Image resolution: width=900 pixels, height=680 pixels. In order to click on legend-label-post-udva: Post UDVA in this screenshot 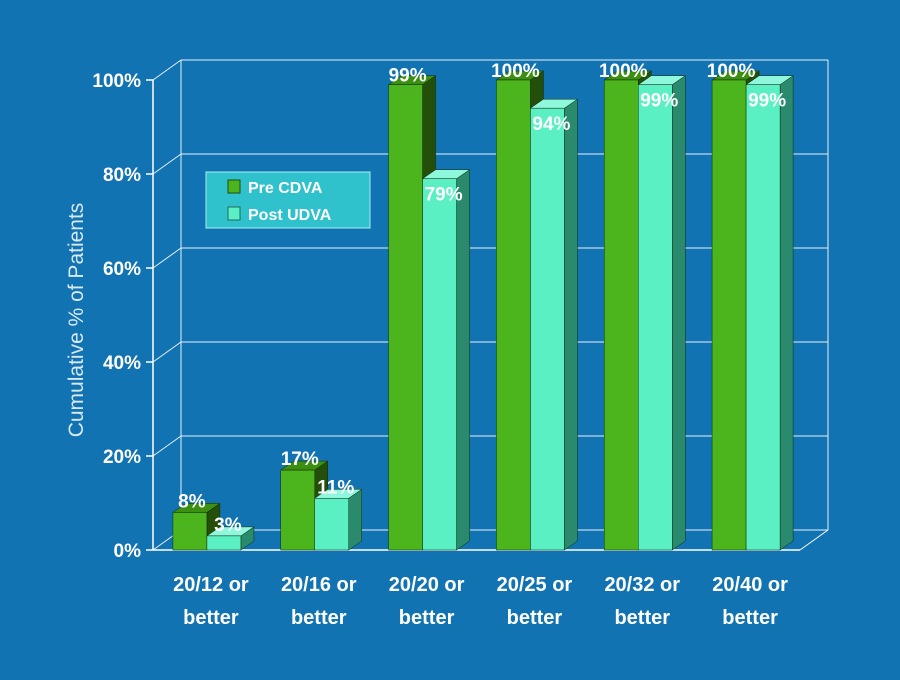, I will do `click(290, 215)`.